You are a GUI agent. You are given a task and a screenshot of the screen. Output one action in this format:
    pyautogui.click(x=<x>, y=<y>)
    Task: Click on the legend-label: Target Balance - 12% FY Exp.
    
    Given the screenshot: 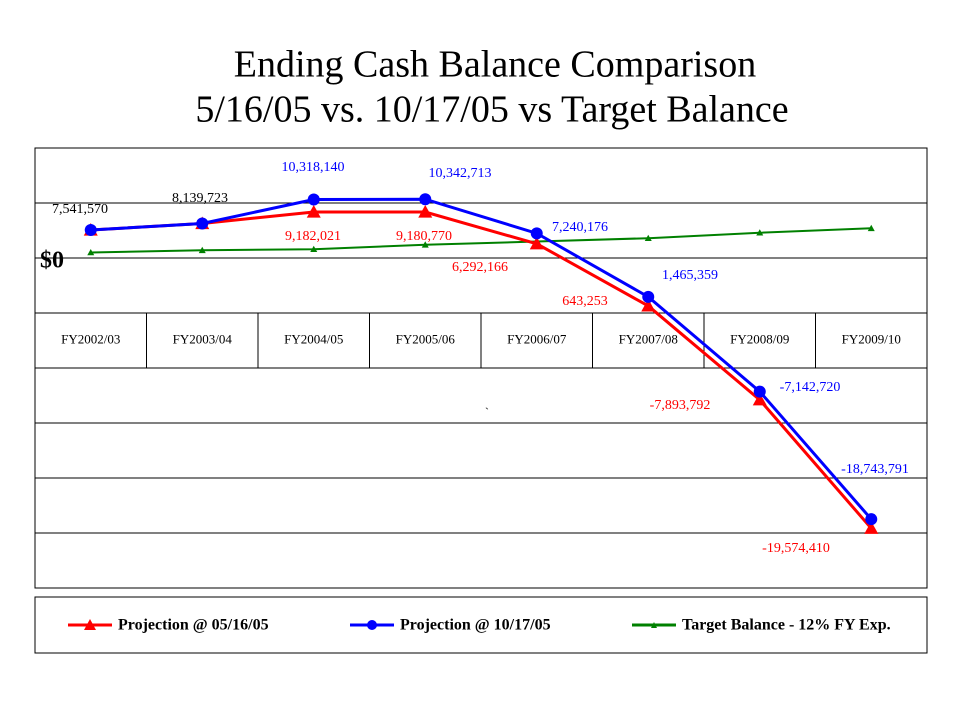 What is the action you would take?
    pyautogui.click(x=786, y=625)
    